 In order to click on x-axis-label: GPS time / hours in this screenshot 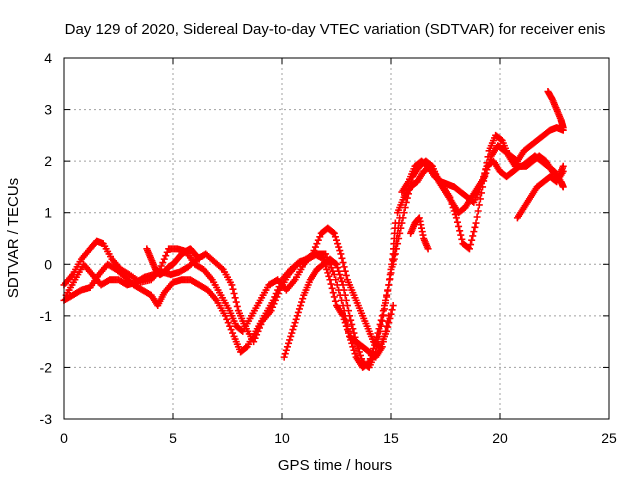, I will do `click(335, 465)`.